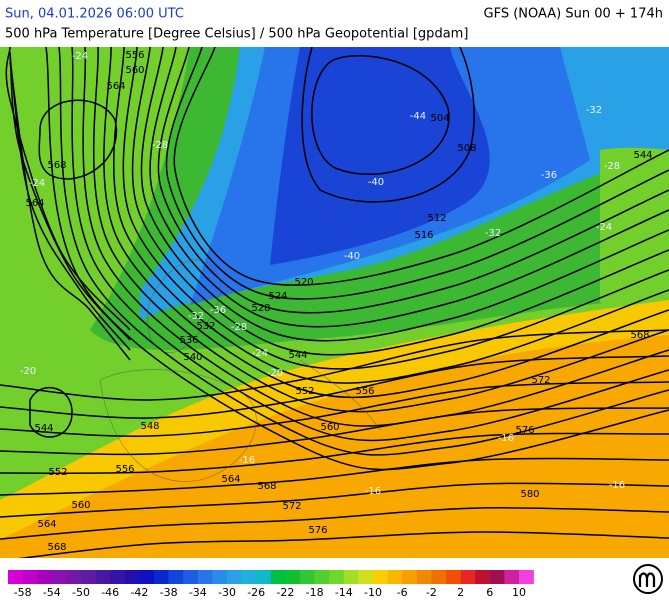  Describe the element at coordinates (439, 118) in the screenshot. I see `contour-label: 504` at that location.